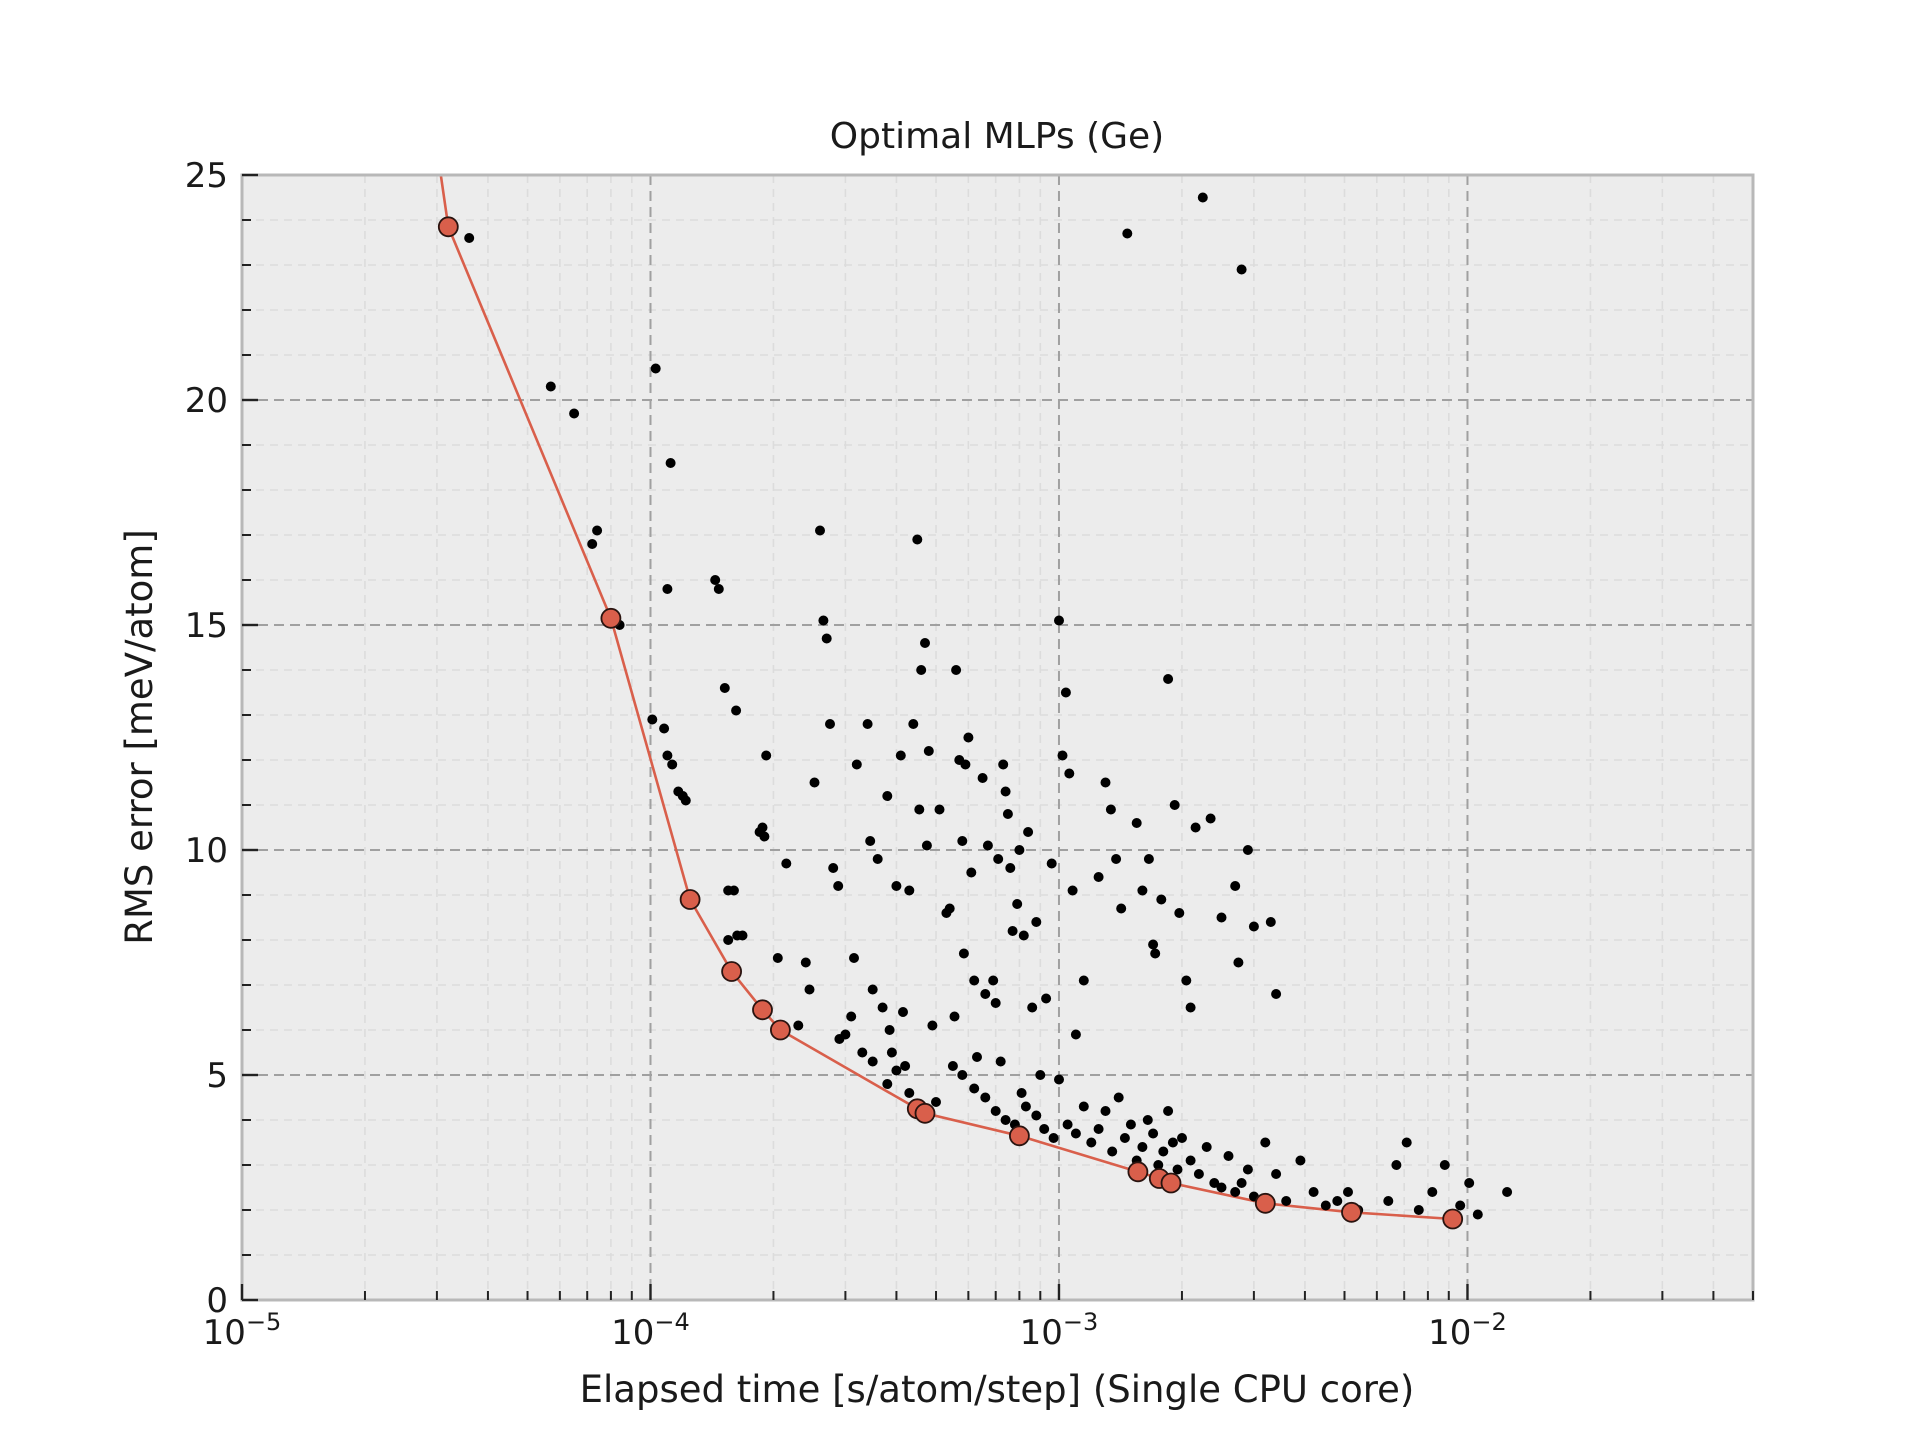 Image resolution: width=1920 pixels, height=1444 pixels. I want to click on y-tick-label: 0, so click(217, 1301).